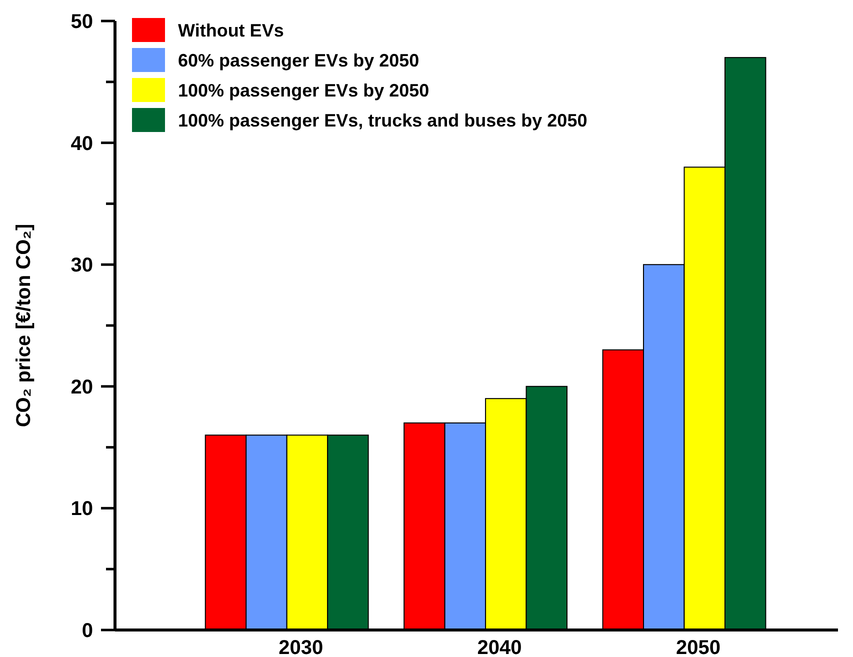  What do you see at coordinates (81, 143) in the screenshot?
I see `y-tick-label: 40` at bounding box center [81, 143].